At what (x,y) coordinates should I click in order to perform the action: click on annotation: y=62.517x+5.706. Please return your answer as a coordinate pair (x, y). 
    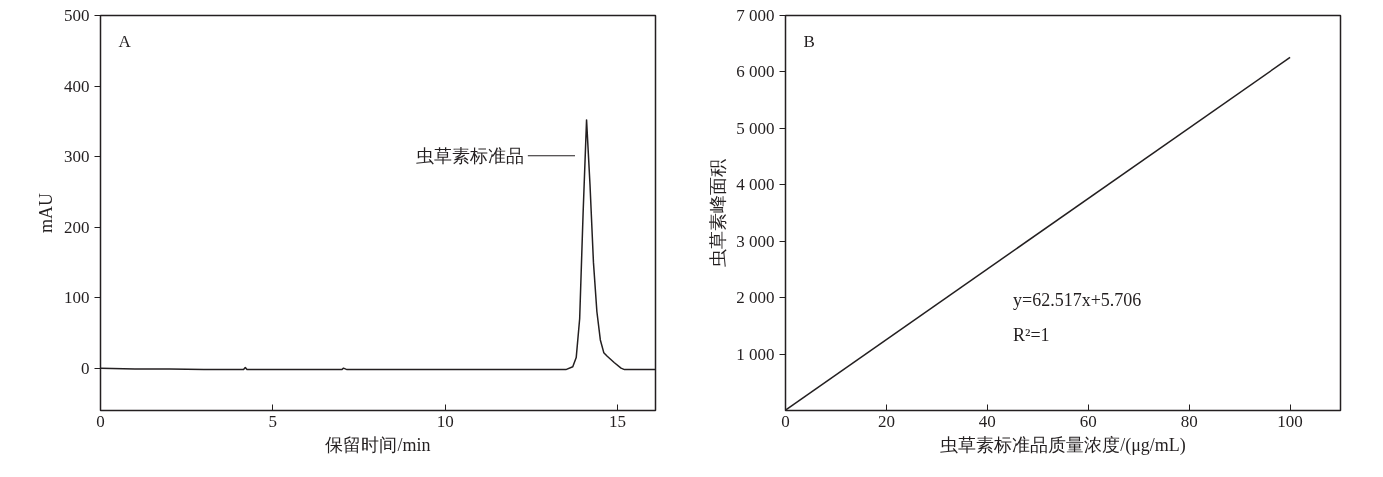
    Looking at the image, I should click on (1077, 299).